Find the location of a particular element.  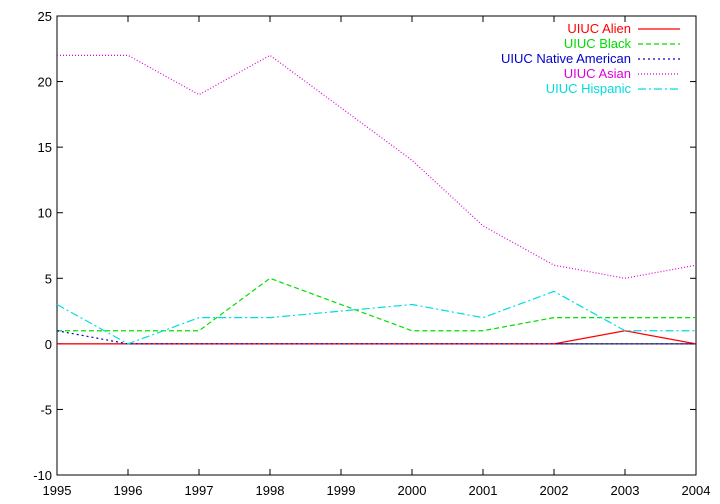

series-line-uiuc-hispanic is located at coordinates (376, 317).